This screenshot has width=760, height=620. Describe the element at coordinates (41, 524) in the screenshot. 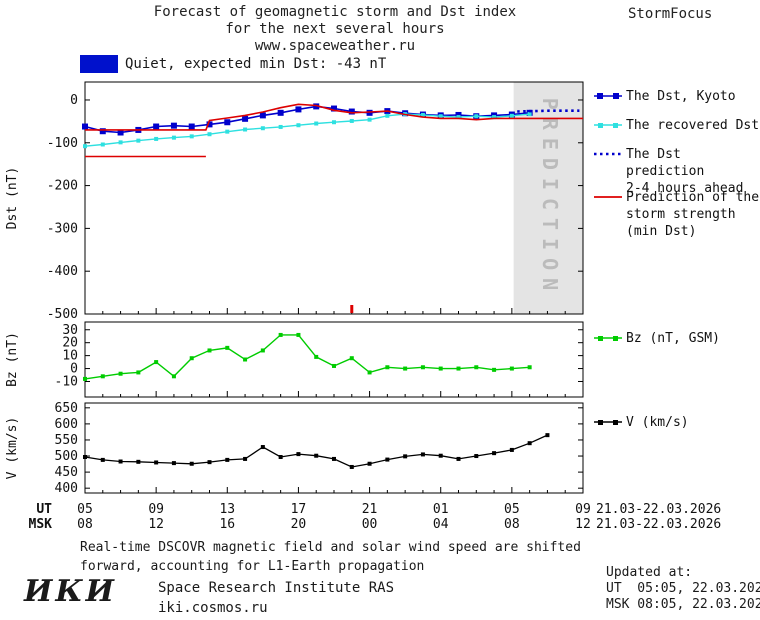

I see `msk-row-label: MSK` at that location.